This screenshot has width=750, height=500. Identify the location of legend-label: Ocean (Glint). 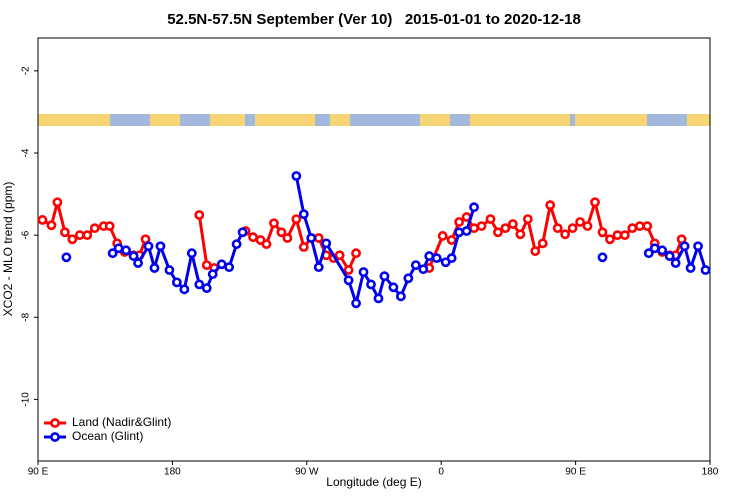
(107, 436).